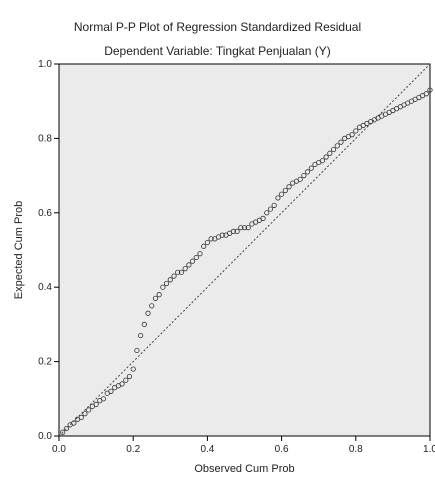 This screenshot has width=435, height=485. Describe the element at coordinates (45, 213) in the screenshot. I see `y-tick-label: 0.6` at that location.